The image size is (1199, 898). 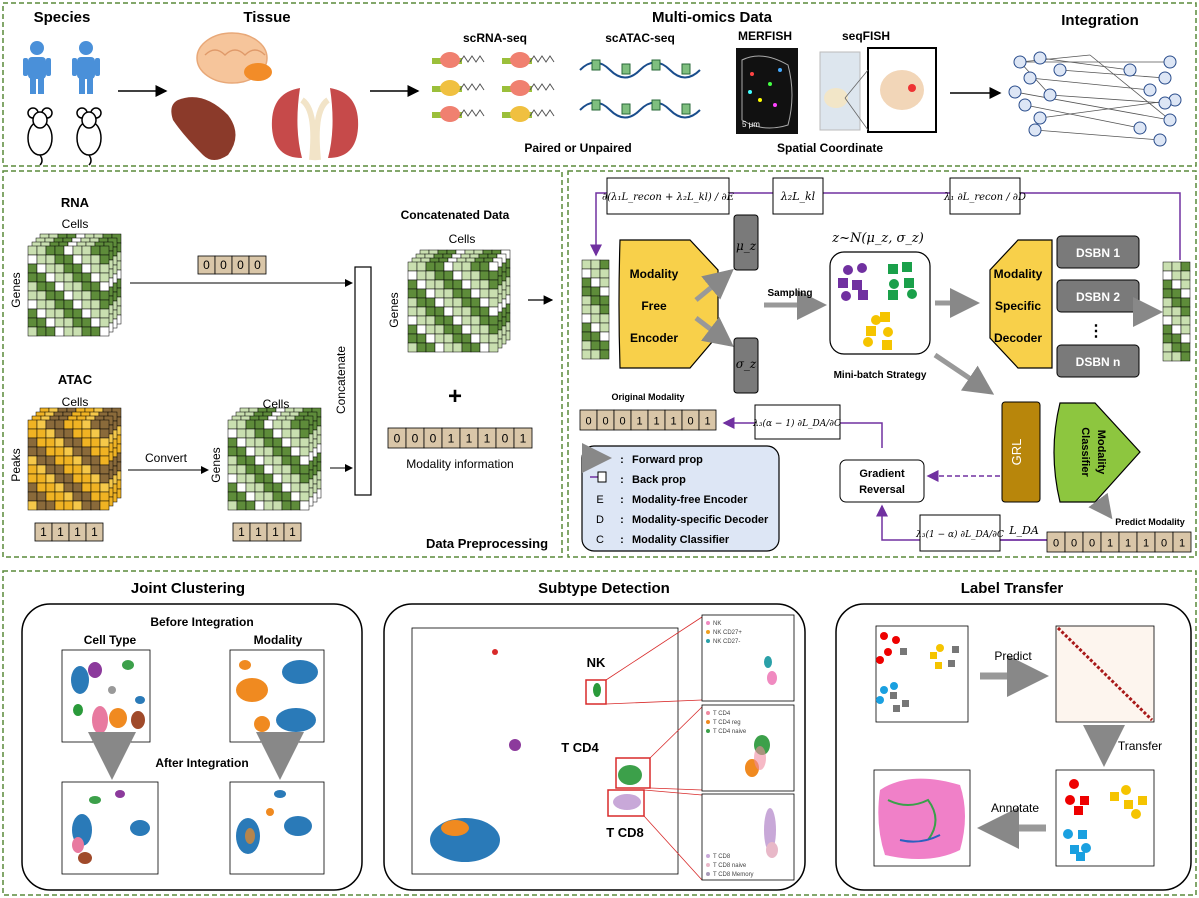 I want to click on integration-network, so click(x=1095, y=99).